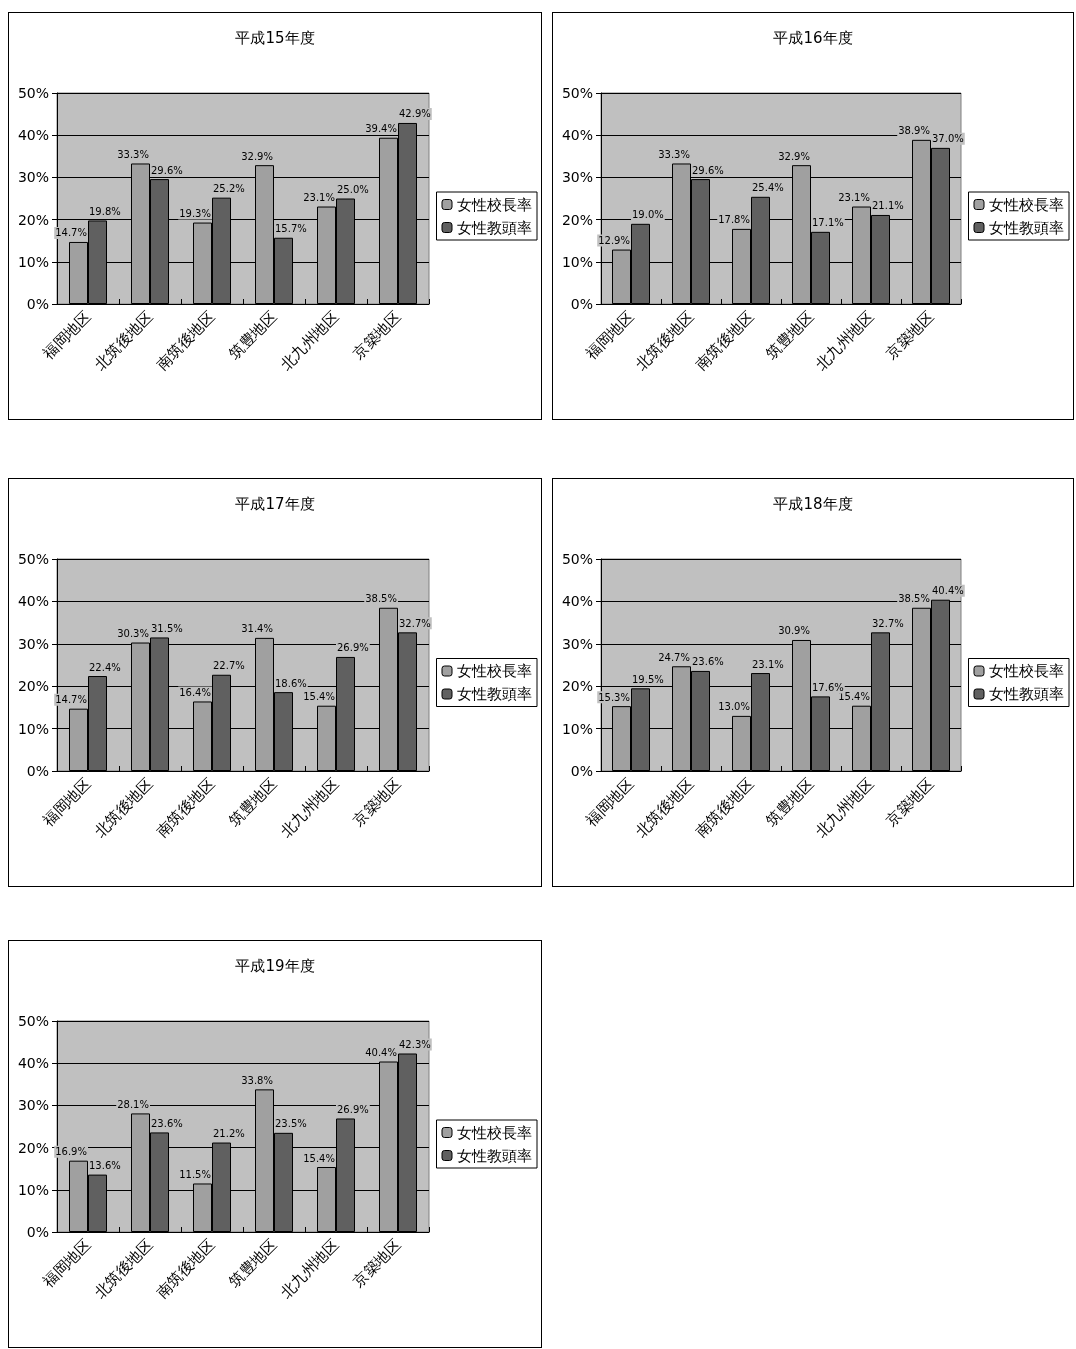 The image size is (1076, 1349). I want to click on data-label: 38.5%, so click(914, 599).